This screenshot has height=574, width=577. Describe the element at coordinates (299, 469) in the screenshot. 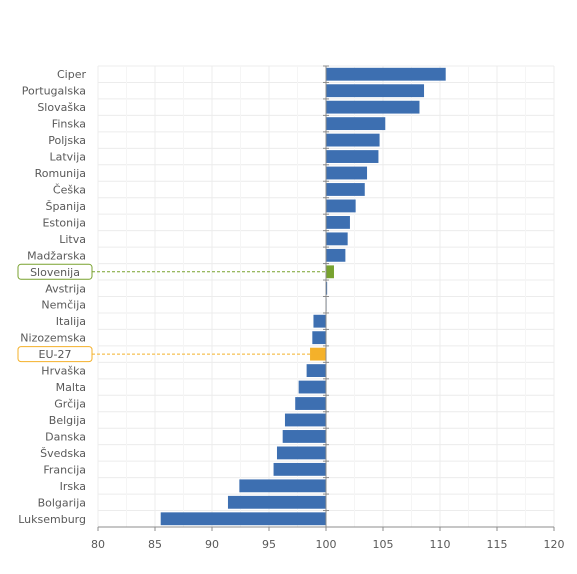

I see `bar-francija` at that location.